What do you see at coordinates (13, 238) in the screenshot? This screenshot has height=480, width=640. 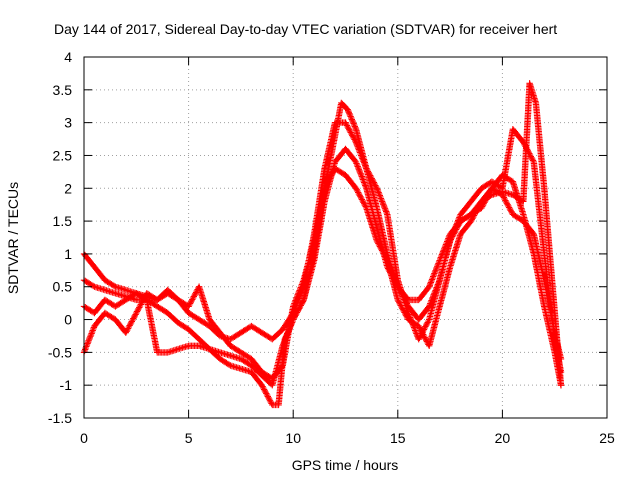 I see `y-axis-title: SDTVAR / TECUs` at bounding box center [13, 238].